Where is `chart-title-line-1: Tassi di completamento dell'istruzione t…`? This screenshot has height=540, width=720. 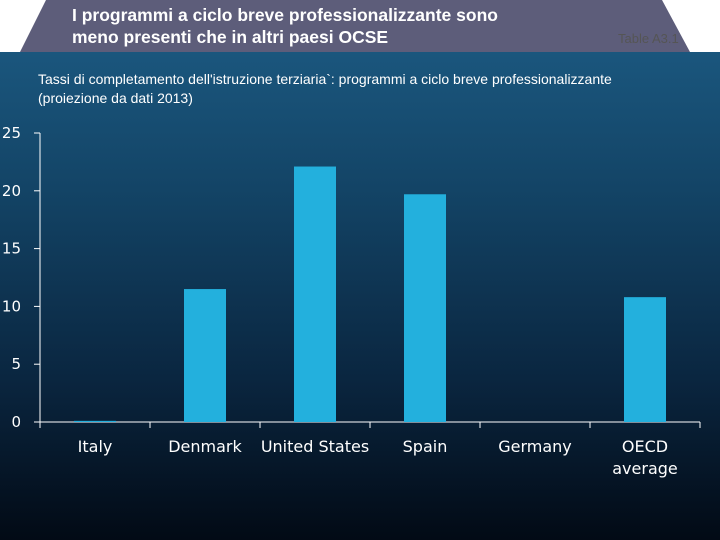 chart-title-line-1: Tassi di completamento dell'istruzione t… is located at coordinates (325, 79).